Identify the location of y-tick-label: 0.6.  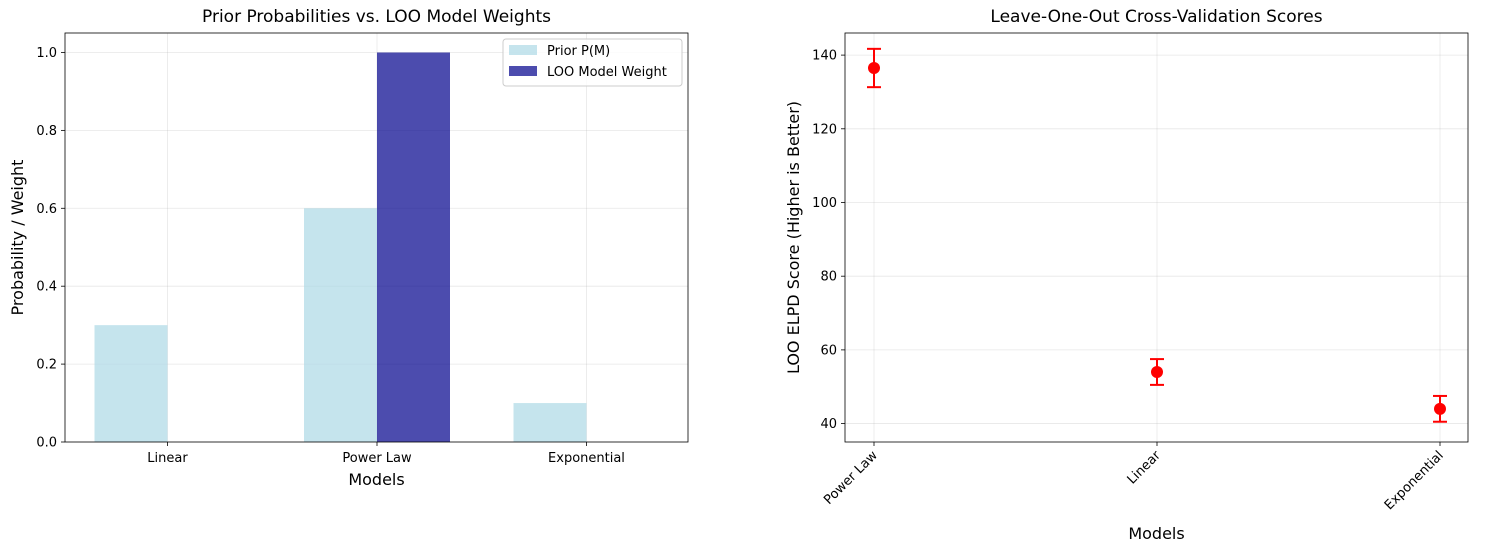
(46, 209).